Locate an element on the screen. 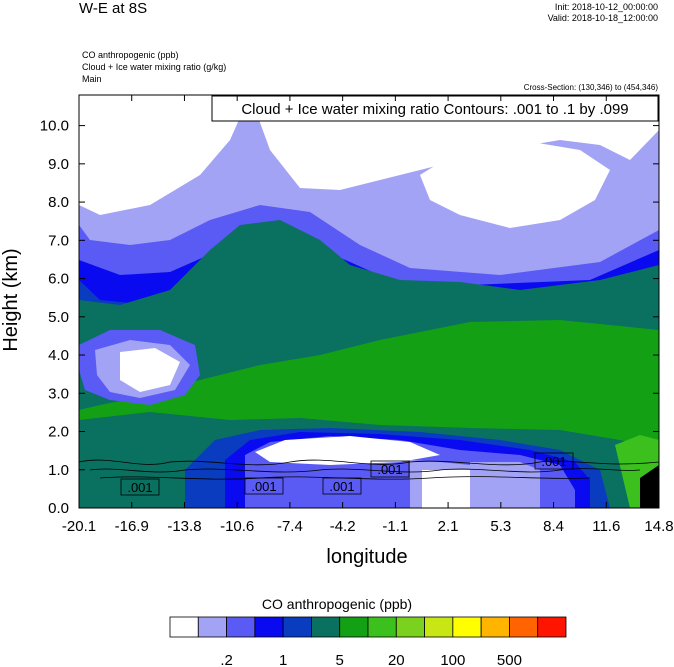 The image size is (674, 667). colorbar: .2 1 5 20 100 500 is located at coordinates (368, 641).